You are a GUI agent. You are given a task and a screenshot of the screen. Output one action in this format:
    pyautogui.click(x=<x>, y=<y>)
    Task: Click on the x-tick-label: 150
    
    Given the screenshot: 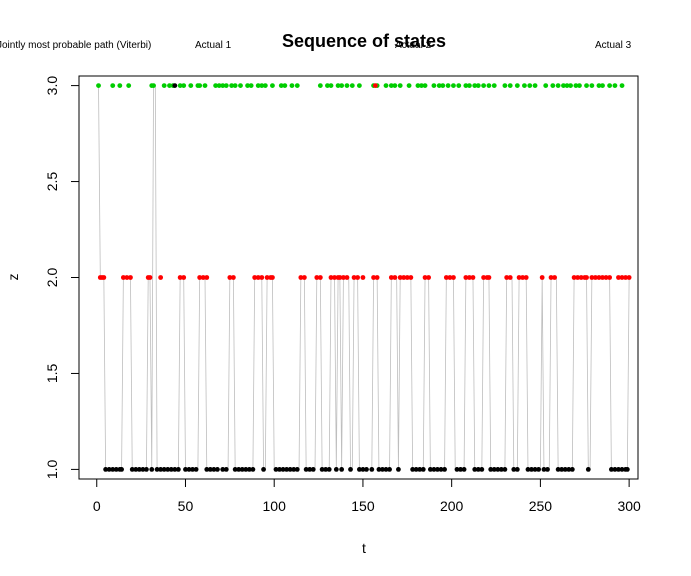 What is the action you would take?
    pyautogui.click(x=363, y=506)
    